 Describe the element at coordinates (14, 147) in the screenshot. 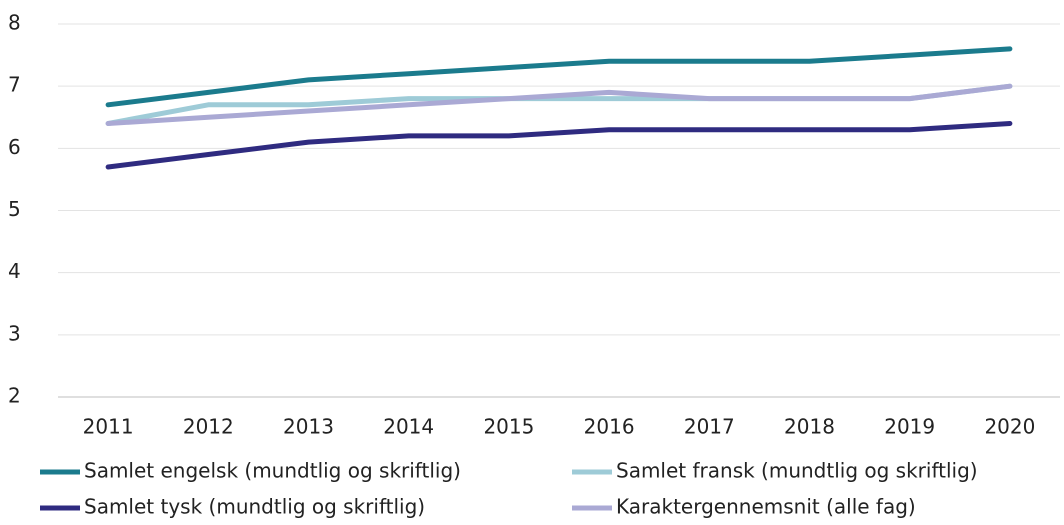

I see `y-tick-label: 6` at that location.